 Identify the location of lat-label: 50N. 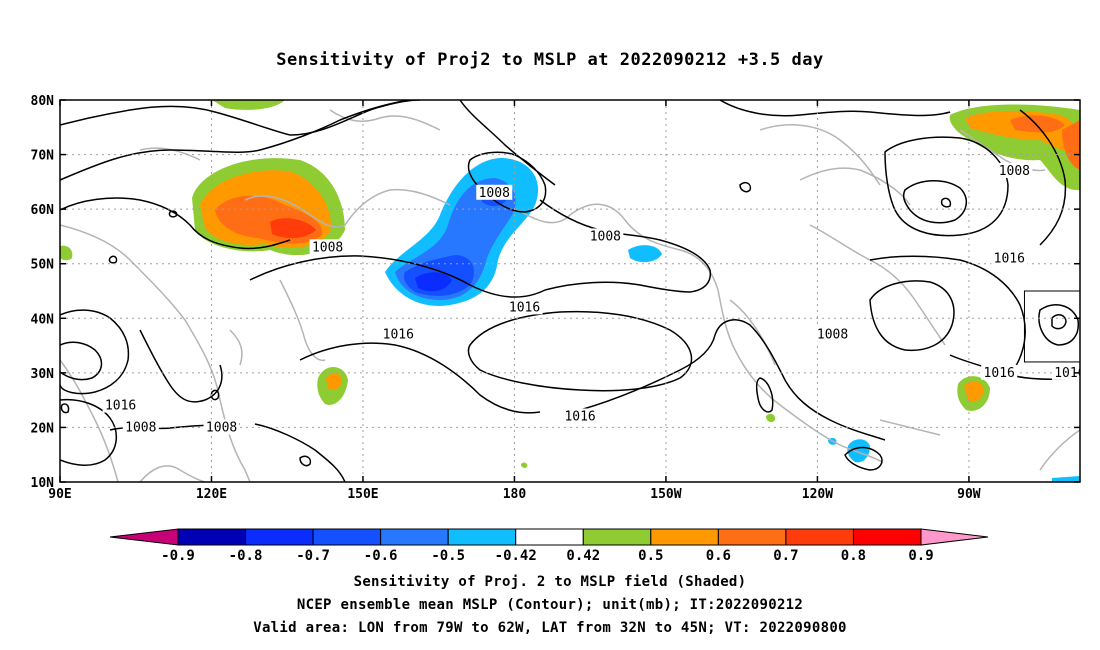
(43, 265).